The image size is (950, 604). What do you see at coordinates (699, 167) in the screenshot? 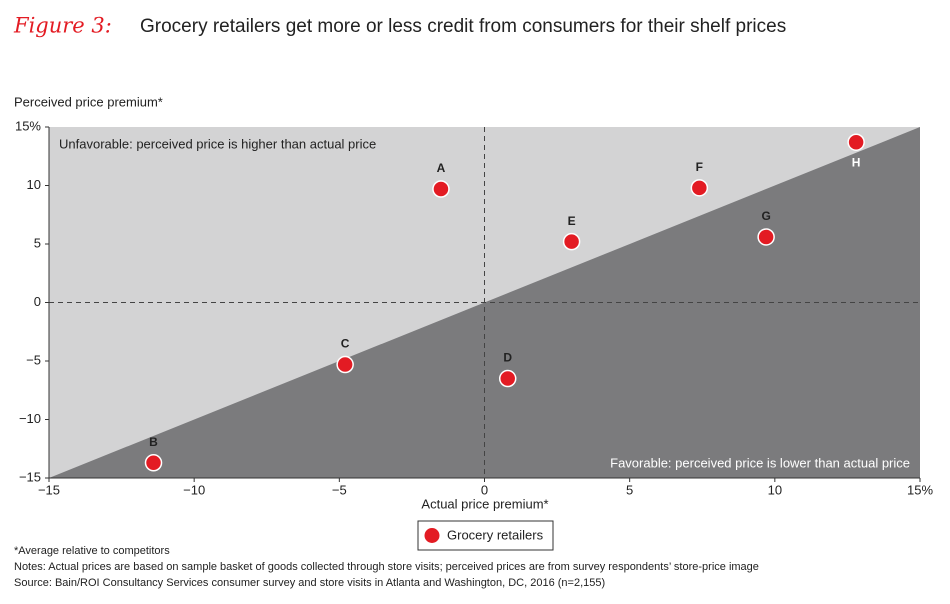
I see `point-label: F` at bounding box center [699, 167].